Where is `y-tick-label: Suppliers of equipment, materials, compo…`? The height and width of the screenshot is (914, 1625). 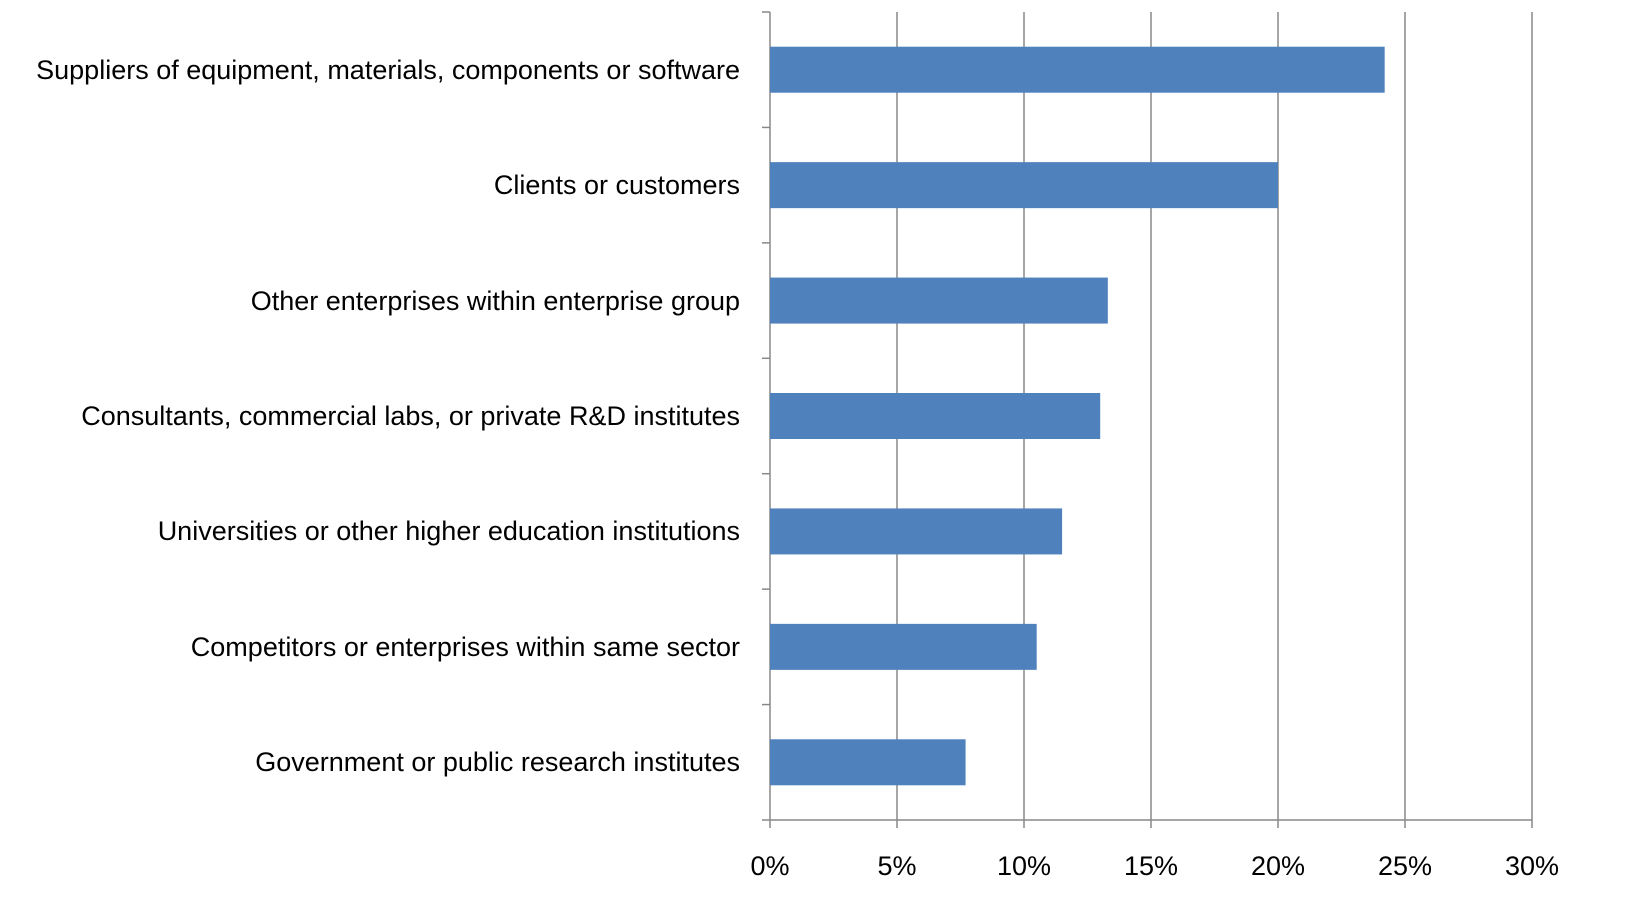
y-tick-label: Suppliers of equipment, materials, compo… is located at coordinates (388, 69).